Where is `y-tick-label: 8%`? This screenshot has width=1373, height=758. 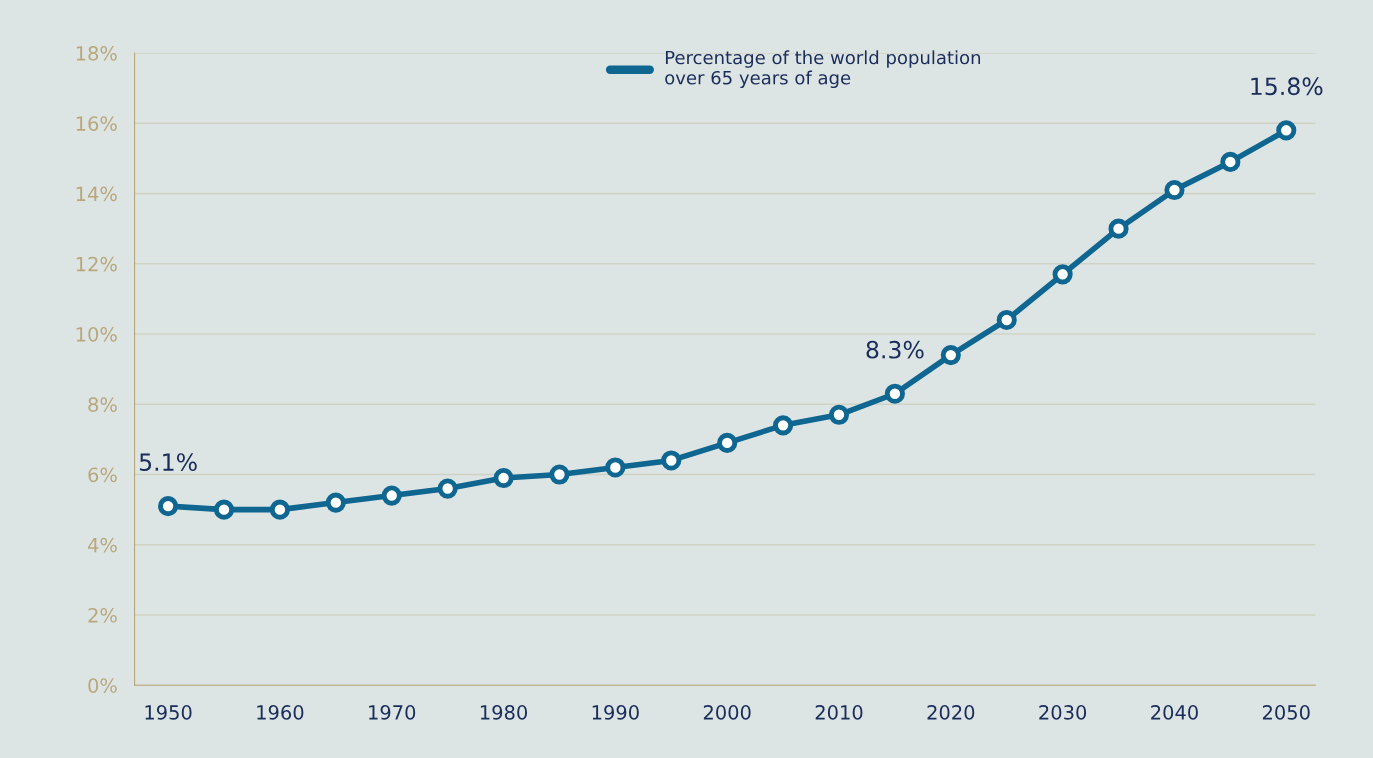 y-tick-label: 8% is located at coordinates (102, 404).